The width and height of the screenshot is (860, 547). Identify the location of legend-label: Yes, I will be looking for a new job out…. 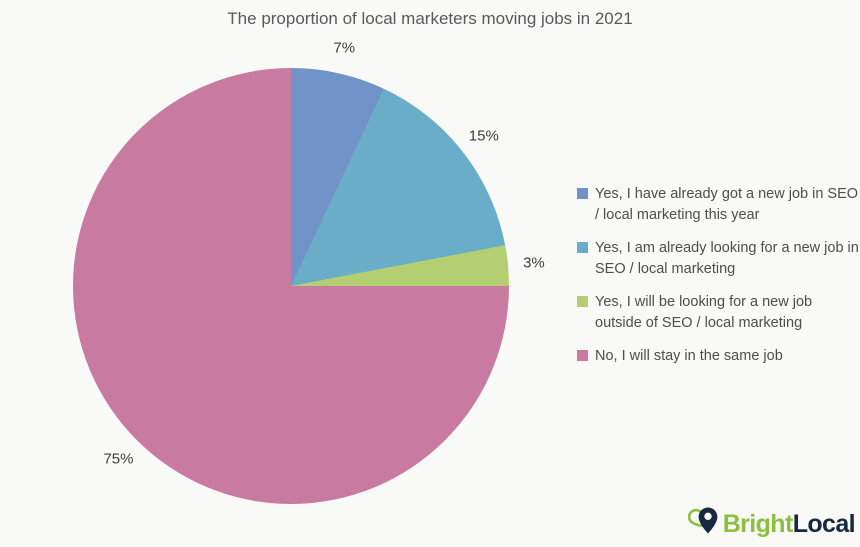
(704, 312).